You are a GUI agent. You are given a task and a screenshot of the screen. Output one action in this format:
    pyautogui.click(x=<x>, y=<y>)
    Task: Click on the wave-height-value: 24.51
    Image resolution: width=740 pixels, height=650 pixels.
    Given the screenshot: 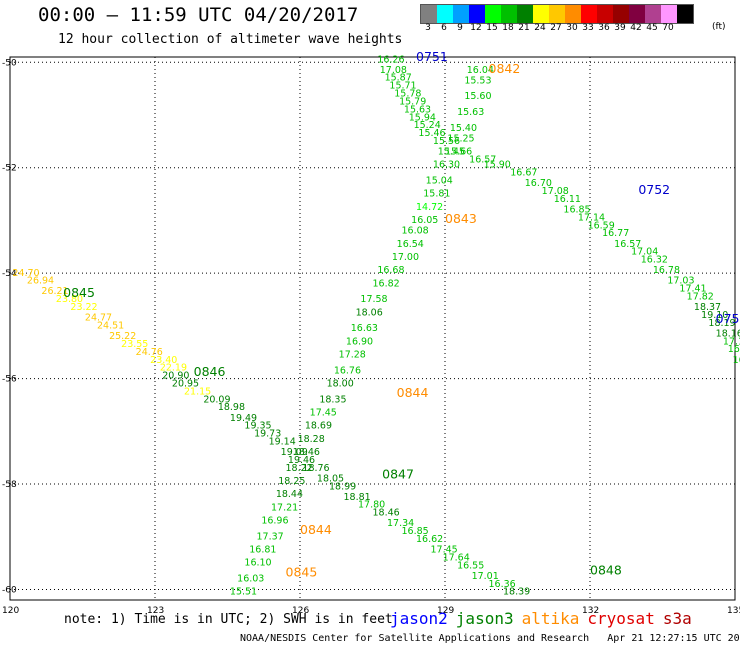 What is the action you would take?
    pyautogui.click(x=110, y=326)
    